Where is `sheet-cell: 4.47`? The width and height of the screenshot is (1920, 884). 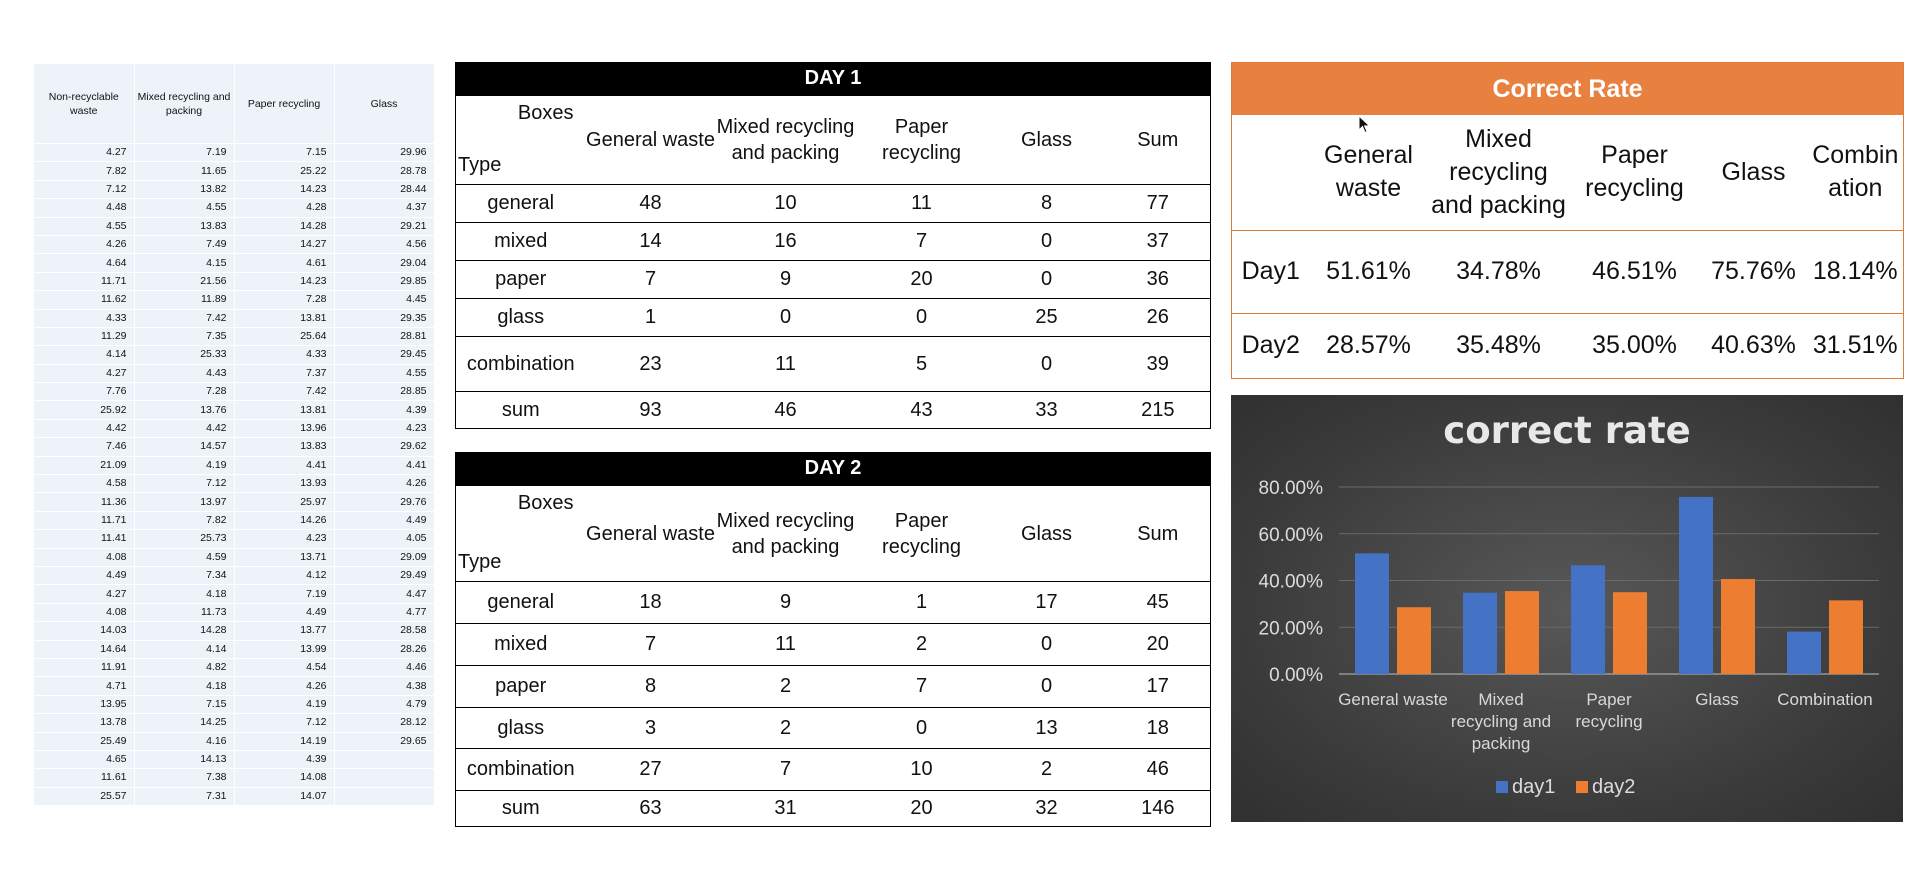
sheet-cell: 4.47 is located at coordinates (384, 594).